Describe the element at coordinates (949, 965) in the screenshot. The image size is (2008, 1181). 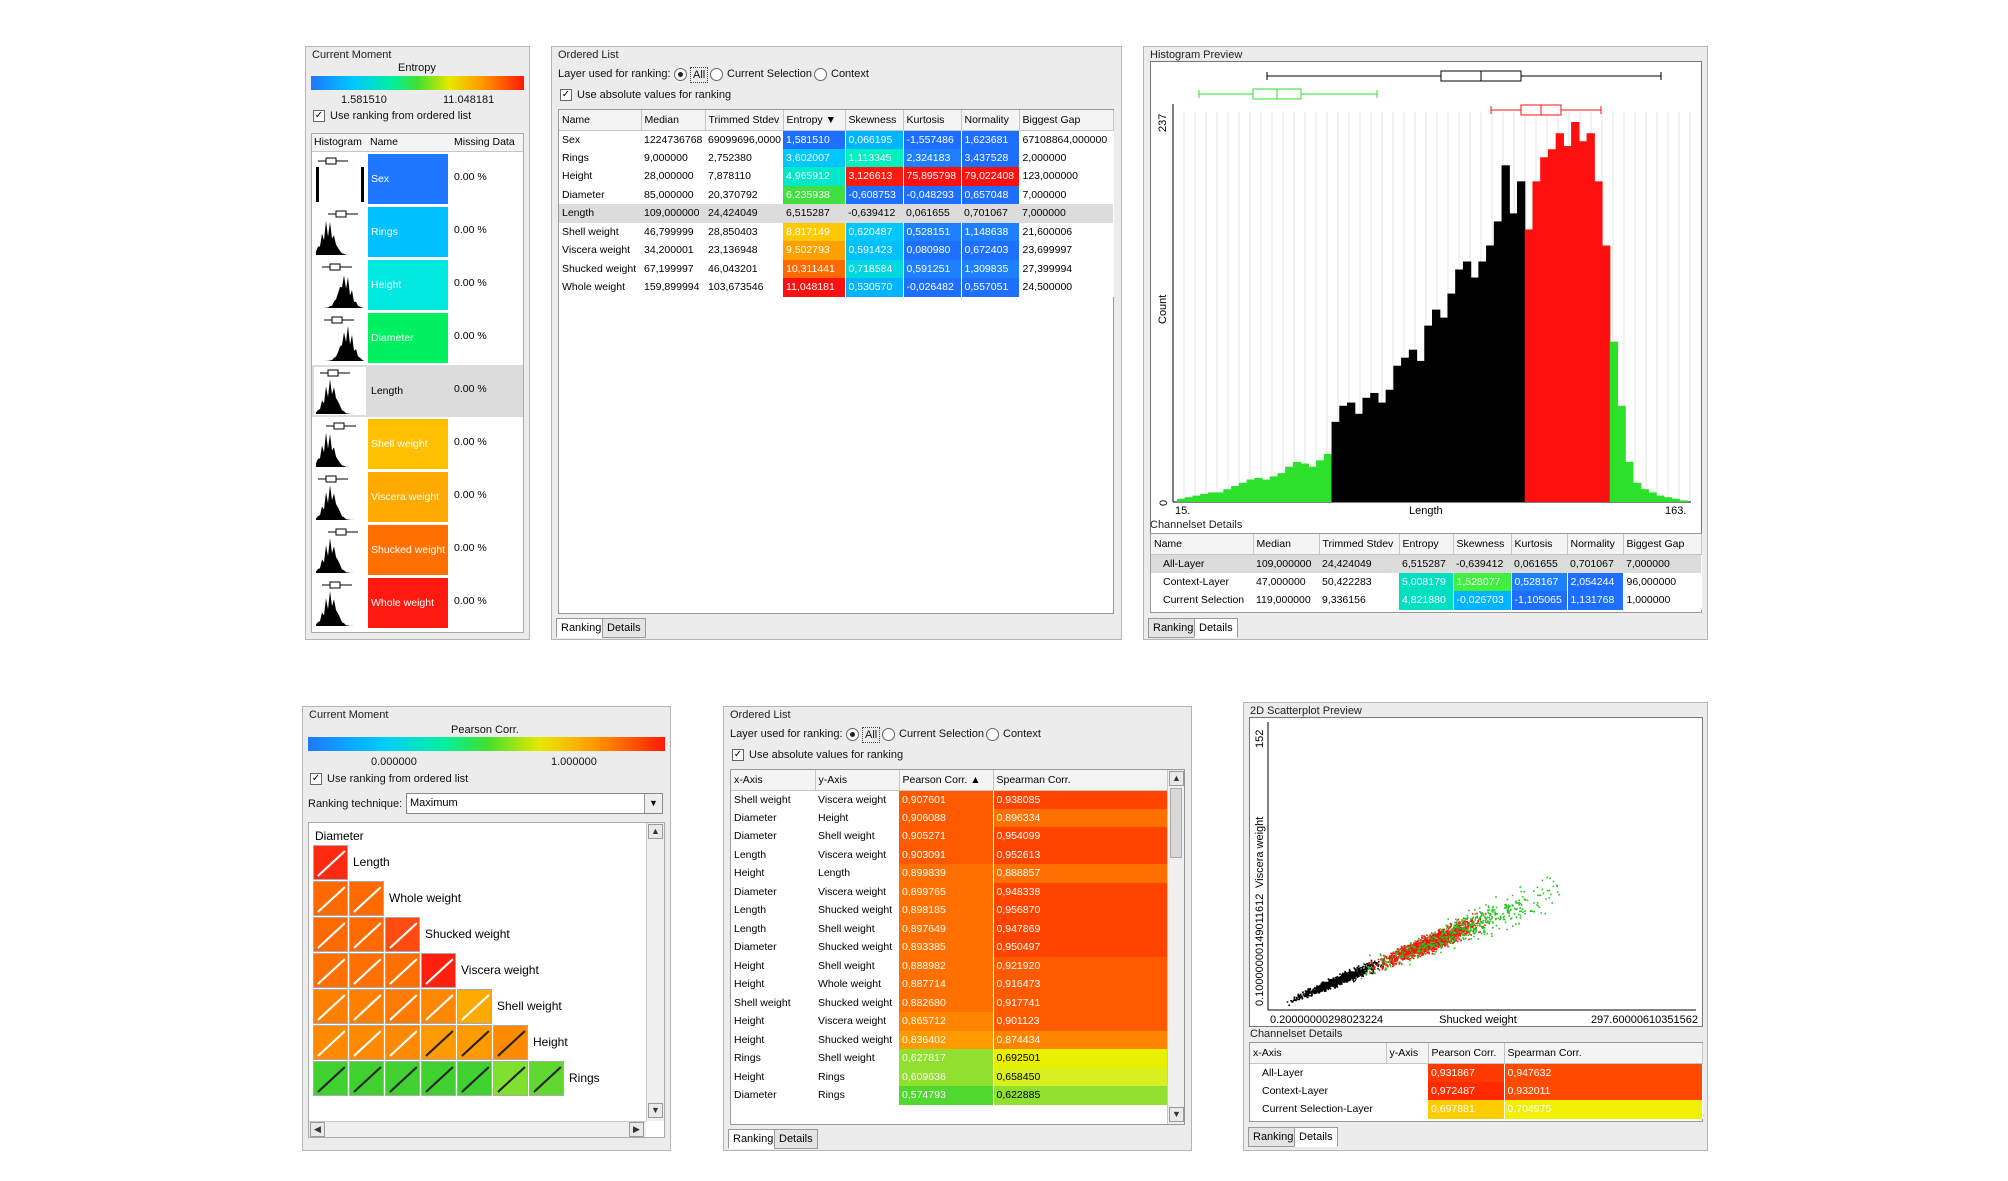
I see `table-row: Height Shell weight 0,888982 0,921920` at that location.